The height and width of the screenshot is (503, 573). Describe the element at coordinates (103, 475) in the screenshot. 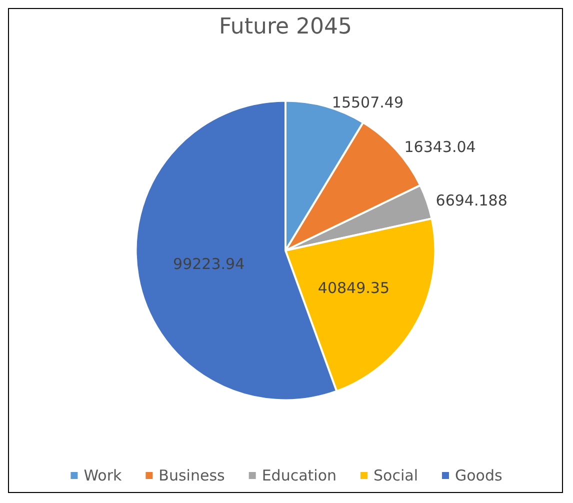

I see `legend-label: Work` at that location.